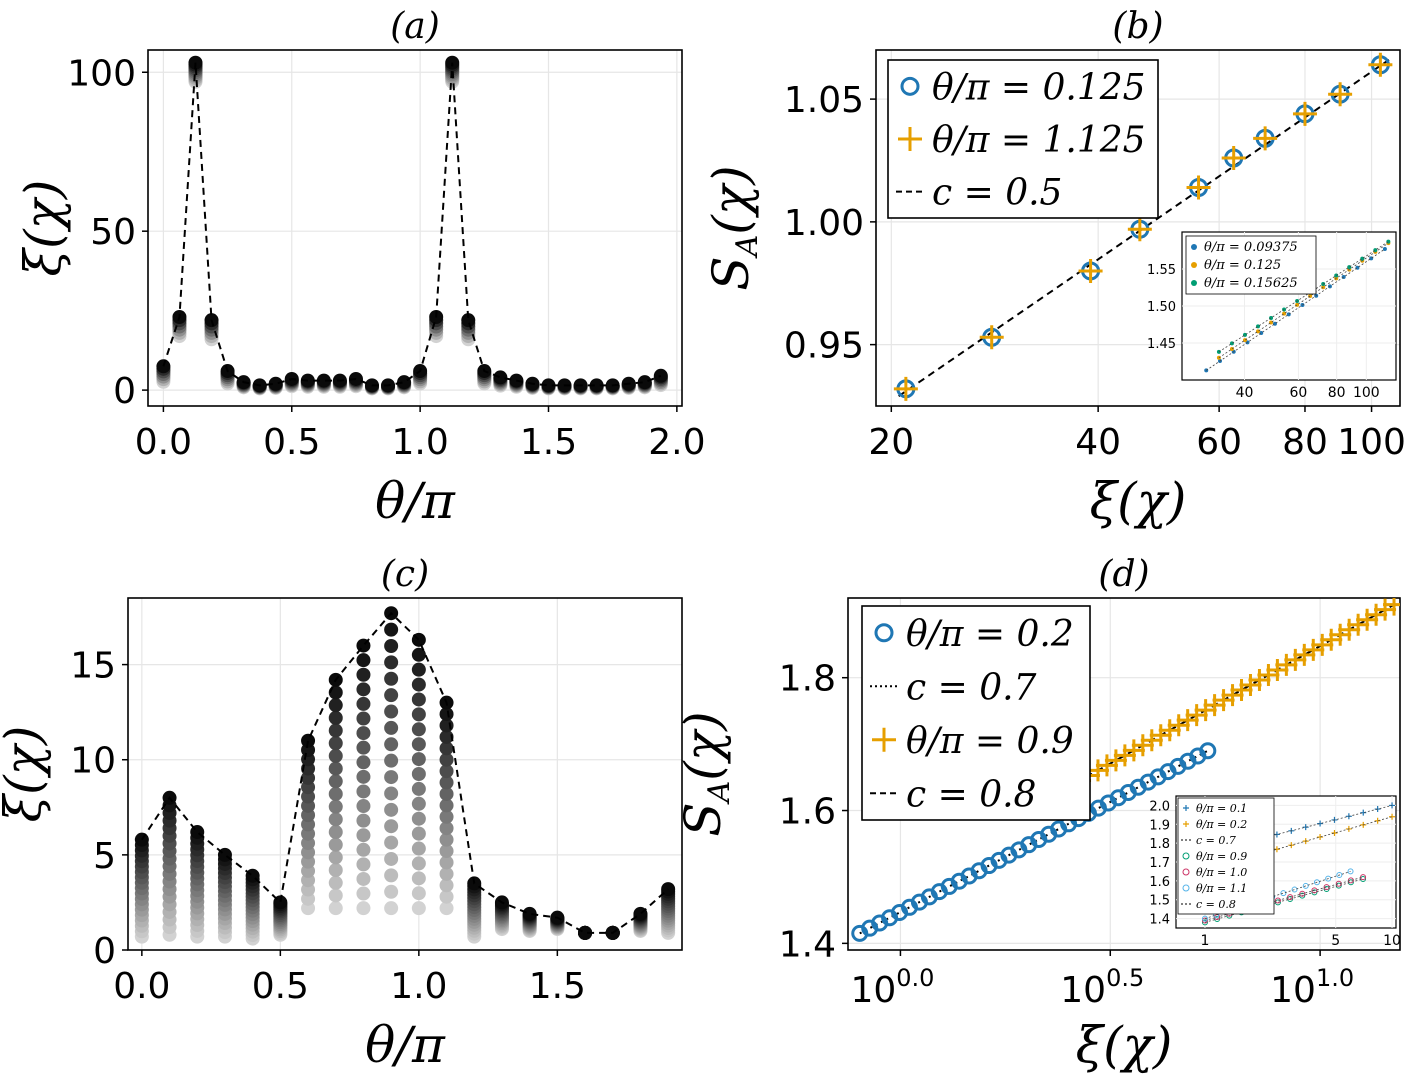  Describe the element at coordinates (1161, 344) in the screenshot. I see `inset-y-tick-label: 1.45` at that location.